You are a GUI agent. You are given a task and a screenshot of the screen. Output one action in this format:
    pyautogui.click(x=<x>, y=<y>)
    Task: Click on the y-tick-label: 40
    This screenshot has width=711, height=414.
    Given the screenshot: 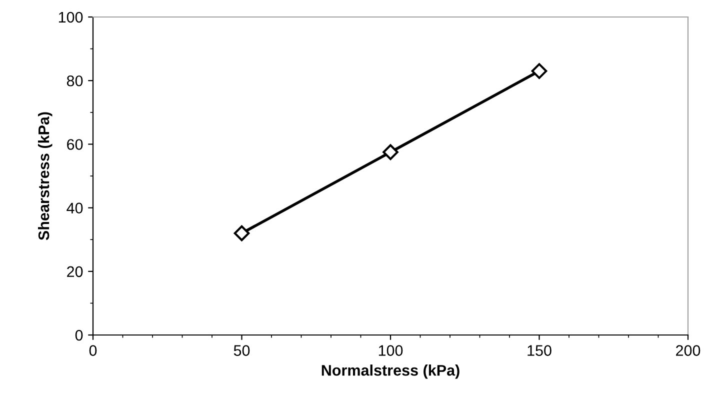 What is the action you would take?
    pyautogui.click(x=74, y=208)
    